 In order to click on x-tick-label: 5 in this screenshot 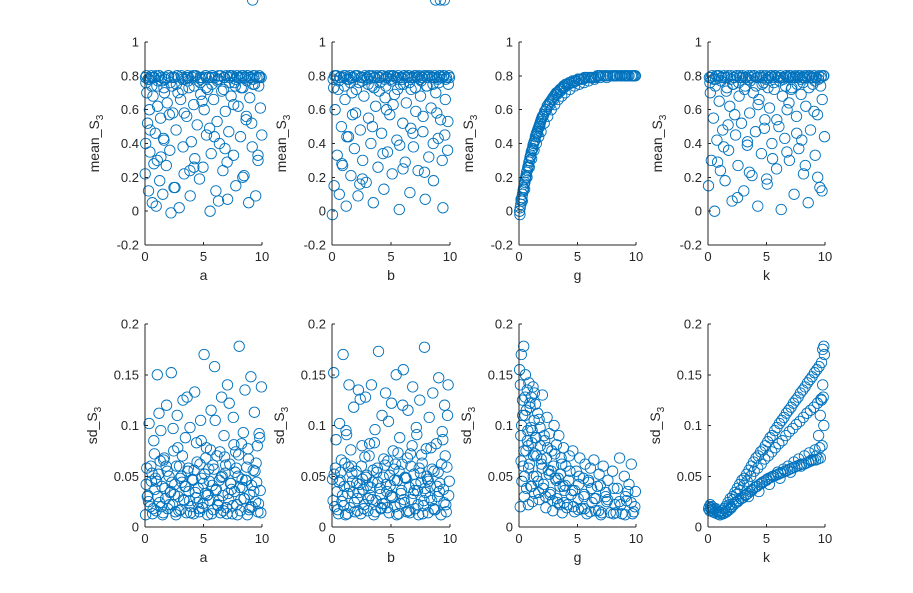, I will do `click(766, 538)`.